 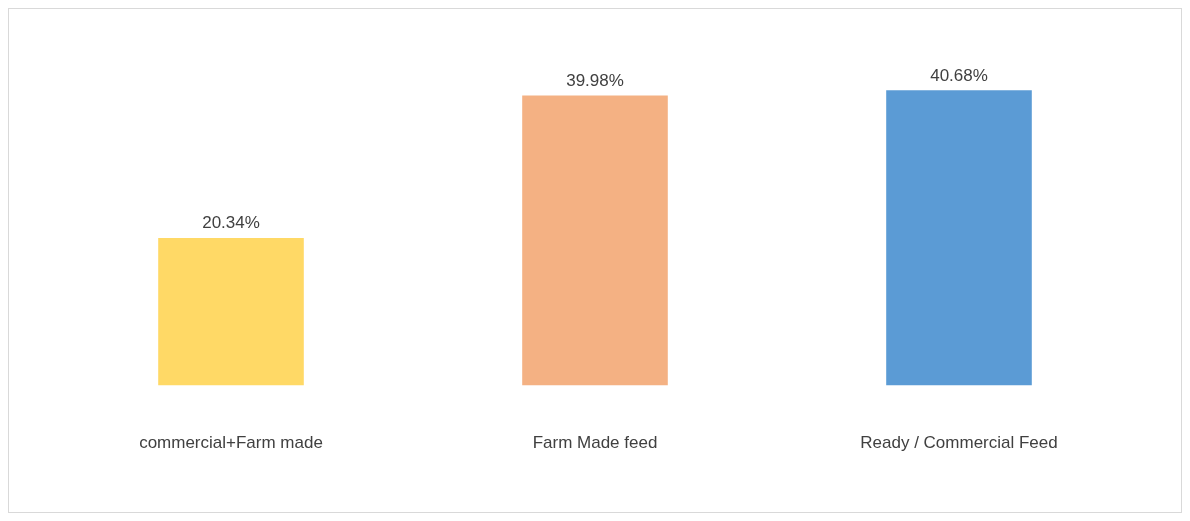 What do you see at coordinates (959, 75) in the screenshot?
I see `data-label: 40.68%` at bounding box center [959, 75].